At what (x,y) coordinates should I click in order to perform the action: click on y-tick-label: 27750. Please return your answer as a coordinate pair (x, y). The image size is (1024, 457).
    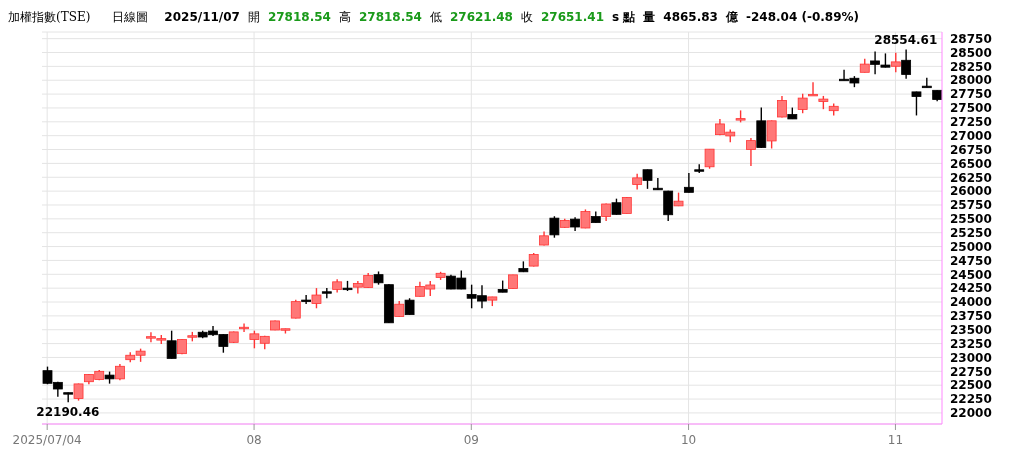
    Looking at the image, I should click on (971, 94).